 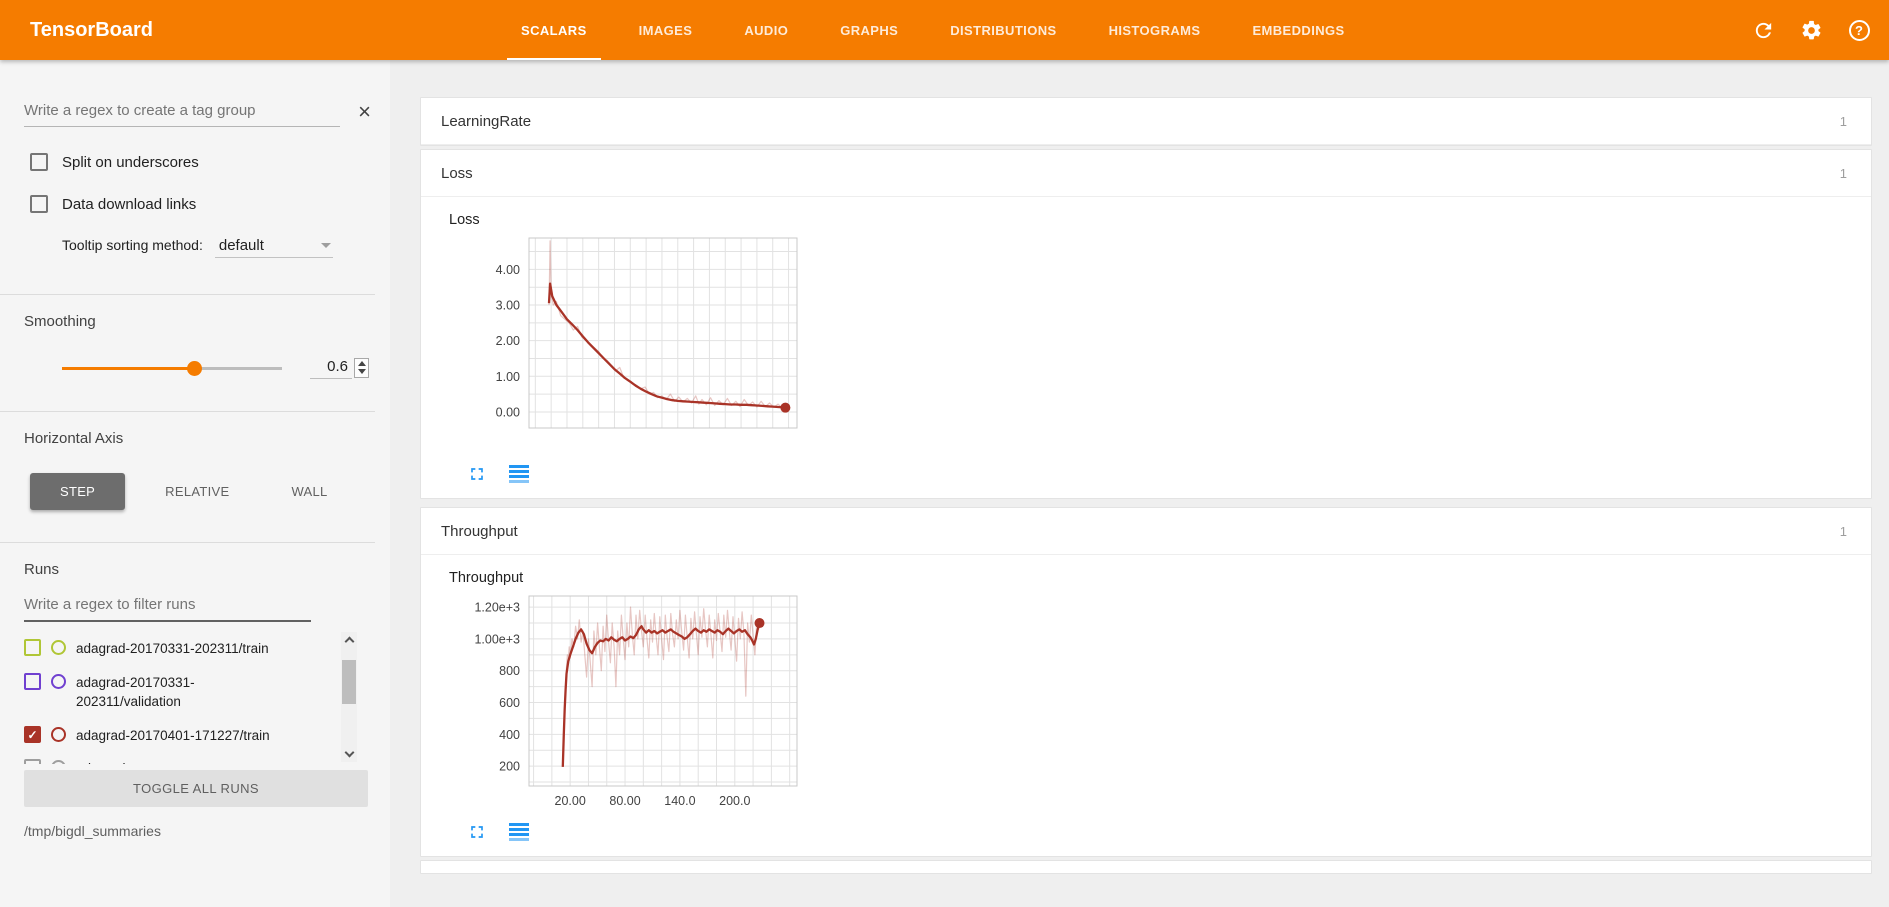 What do you see at coordinates (508, 412) in the screenshot?
I see `svg-text: 0.00` at bounding box center [508, 412].